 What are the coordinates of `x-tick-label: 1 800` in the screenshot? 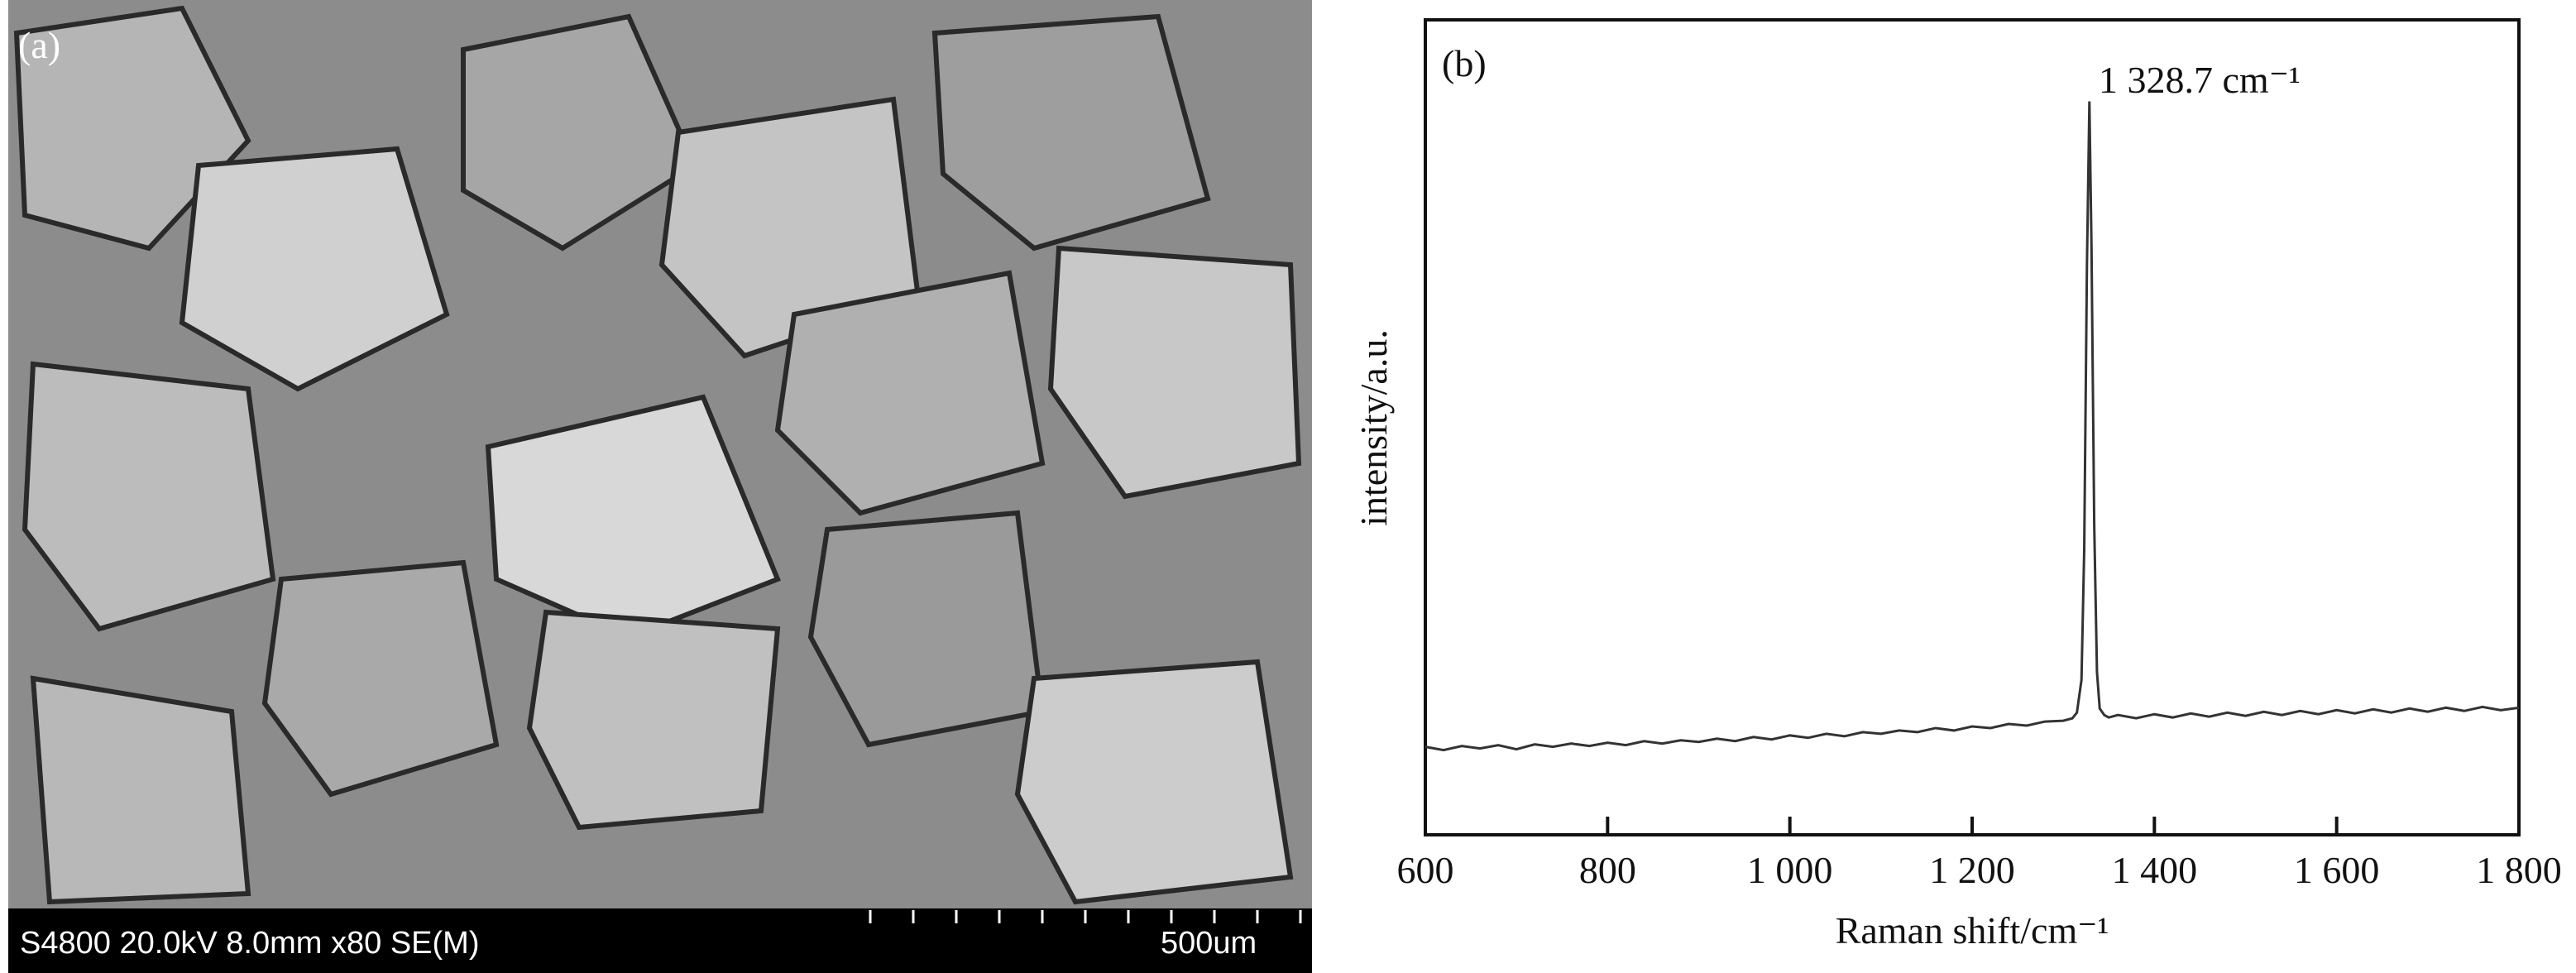 It's located at (2519, 870).